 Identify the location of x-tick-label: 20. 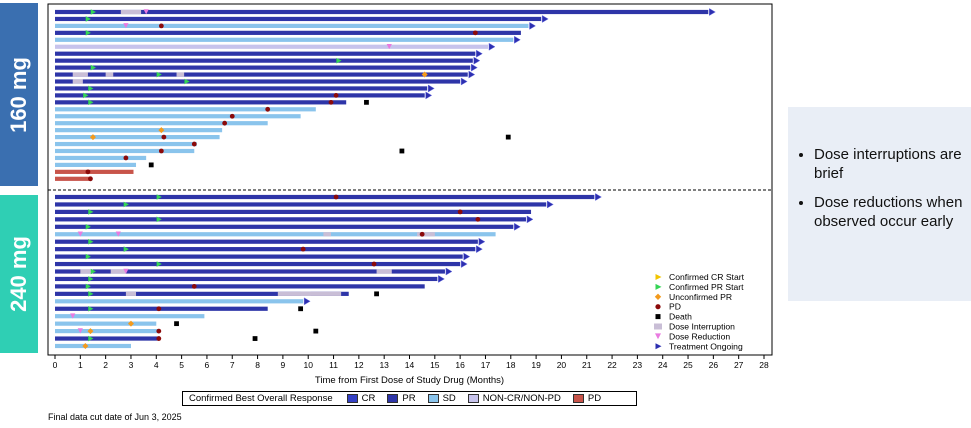
(562, 365).